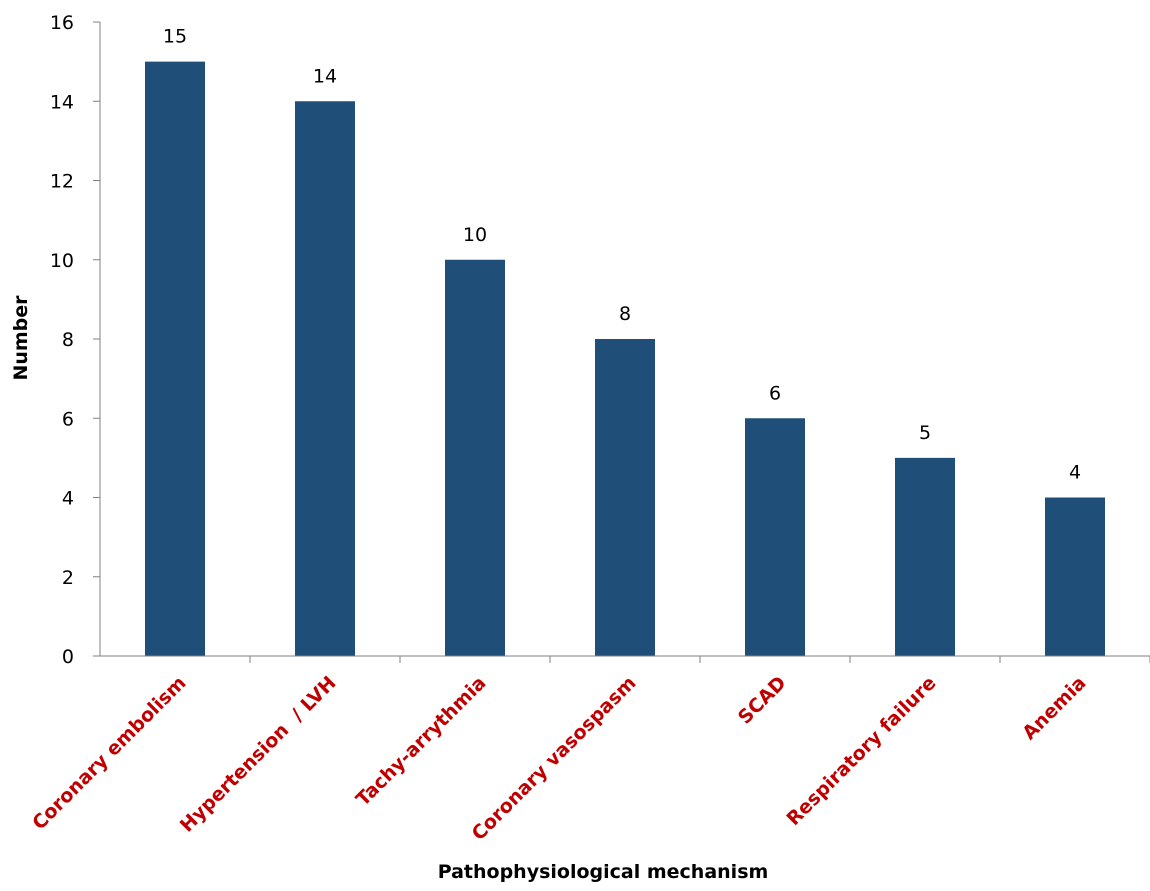 This screenshot has width=1150, height=891. I want to click on y-tick-label: 8, so click(68, 340).